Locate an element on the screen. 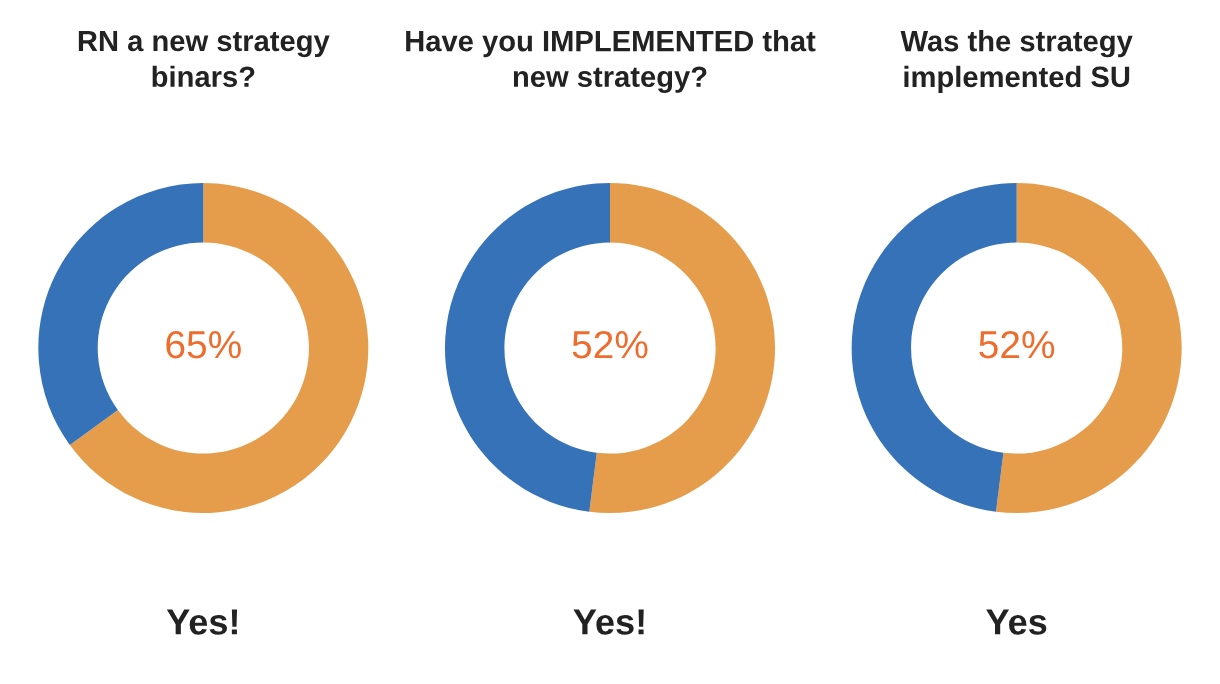 This screenshot has height=684, width=1220. chart-title: Was the strategy implemented SU is located at coordinates (1016, 61).